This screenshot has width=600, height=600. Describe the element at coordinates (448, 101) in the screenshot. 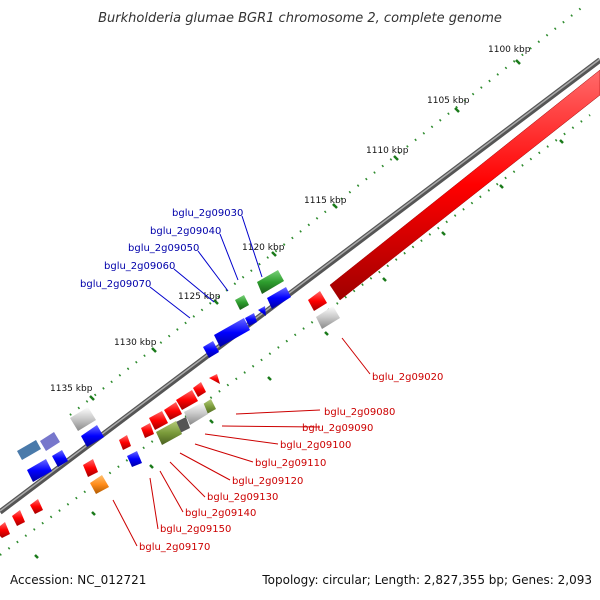

I see `tick-label: 1105 kbp` at that location.